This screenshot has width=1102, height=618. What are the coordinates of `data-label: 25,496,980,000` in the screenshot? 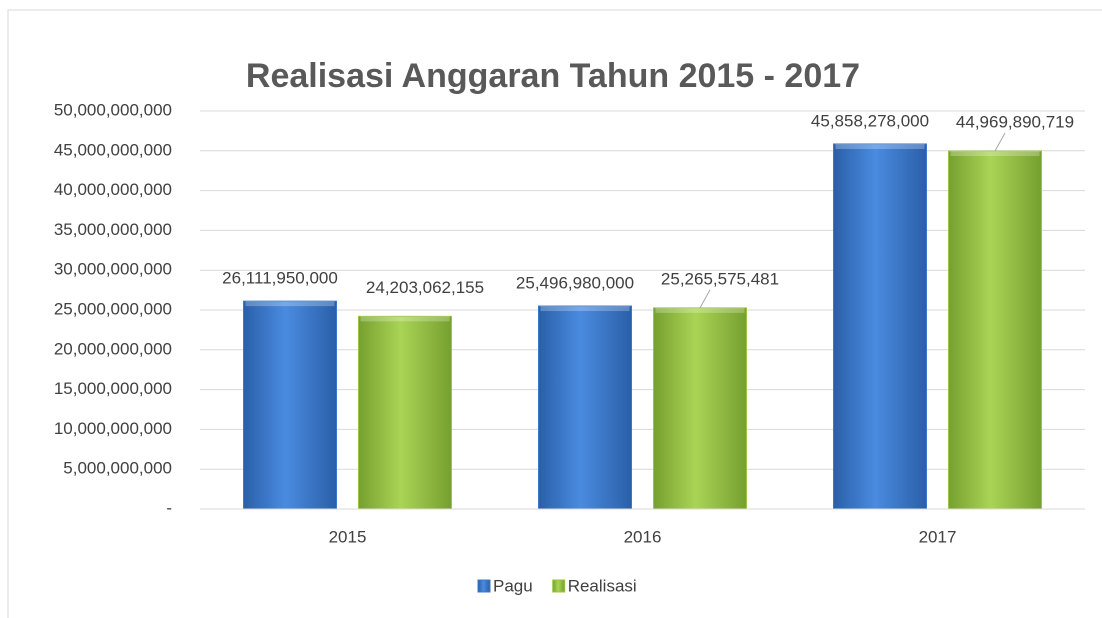 It's located at (575, 283).